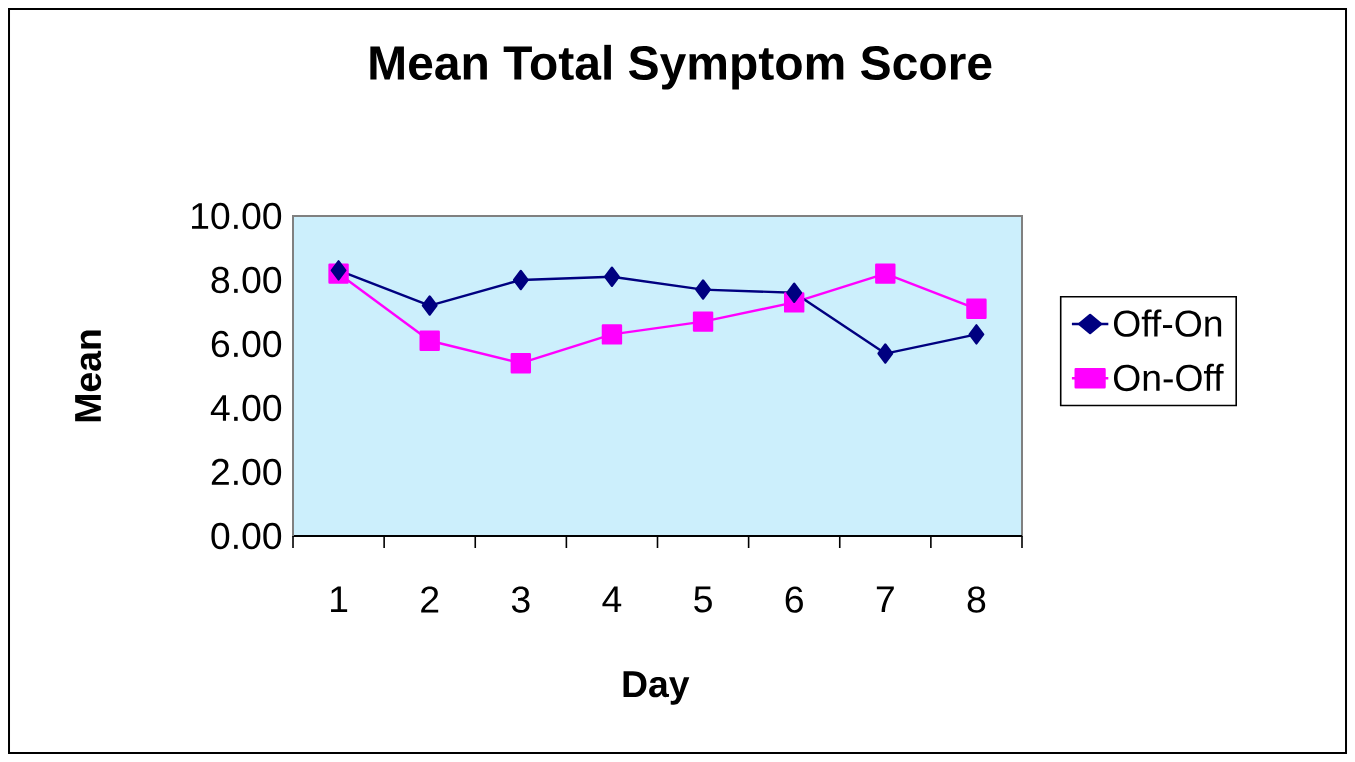 The image size is (1355, 762). I want to click on y-tick-label: 4.00, so click(246, 408).